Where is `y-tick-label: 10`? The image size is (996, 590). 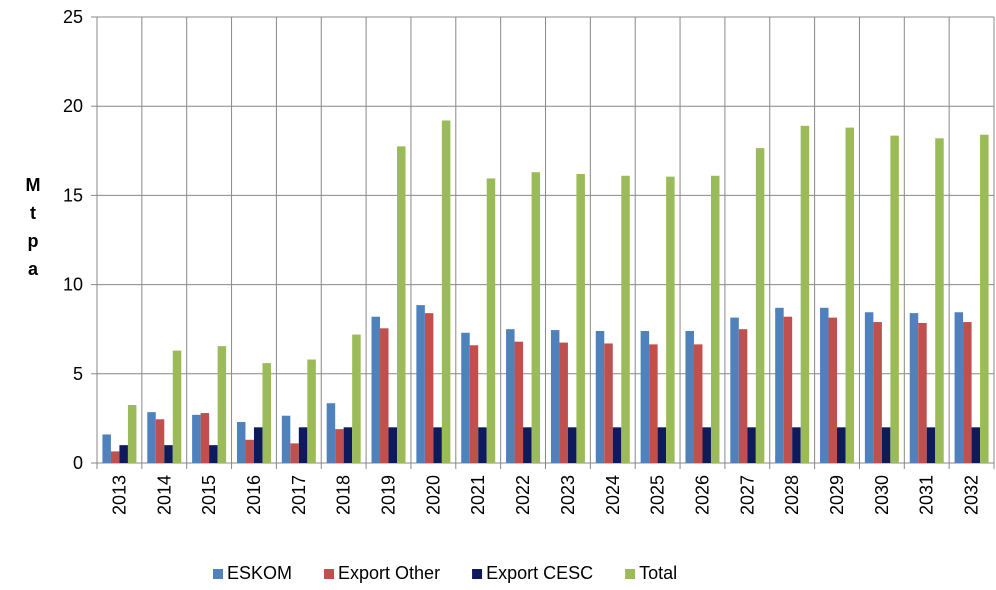
y-tick-label: 10 is located at coordinates (73, 285).